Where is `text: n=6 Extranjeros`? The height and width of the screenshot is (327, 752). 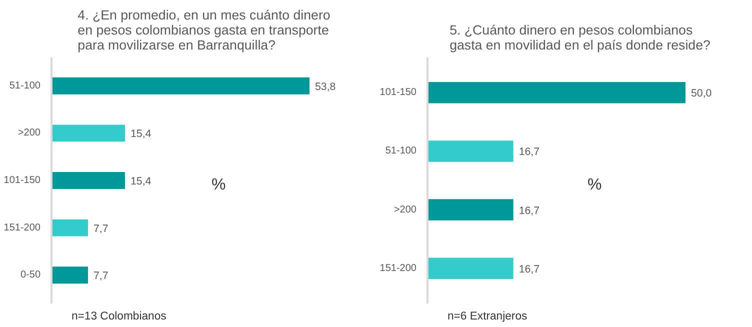
text: n=6 Extranjeros is located at coordinates (488, 316).